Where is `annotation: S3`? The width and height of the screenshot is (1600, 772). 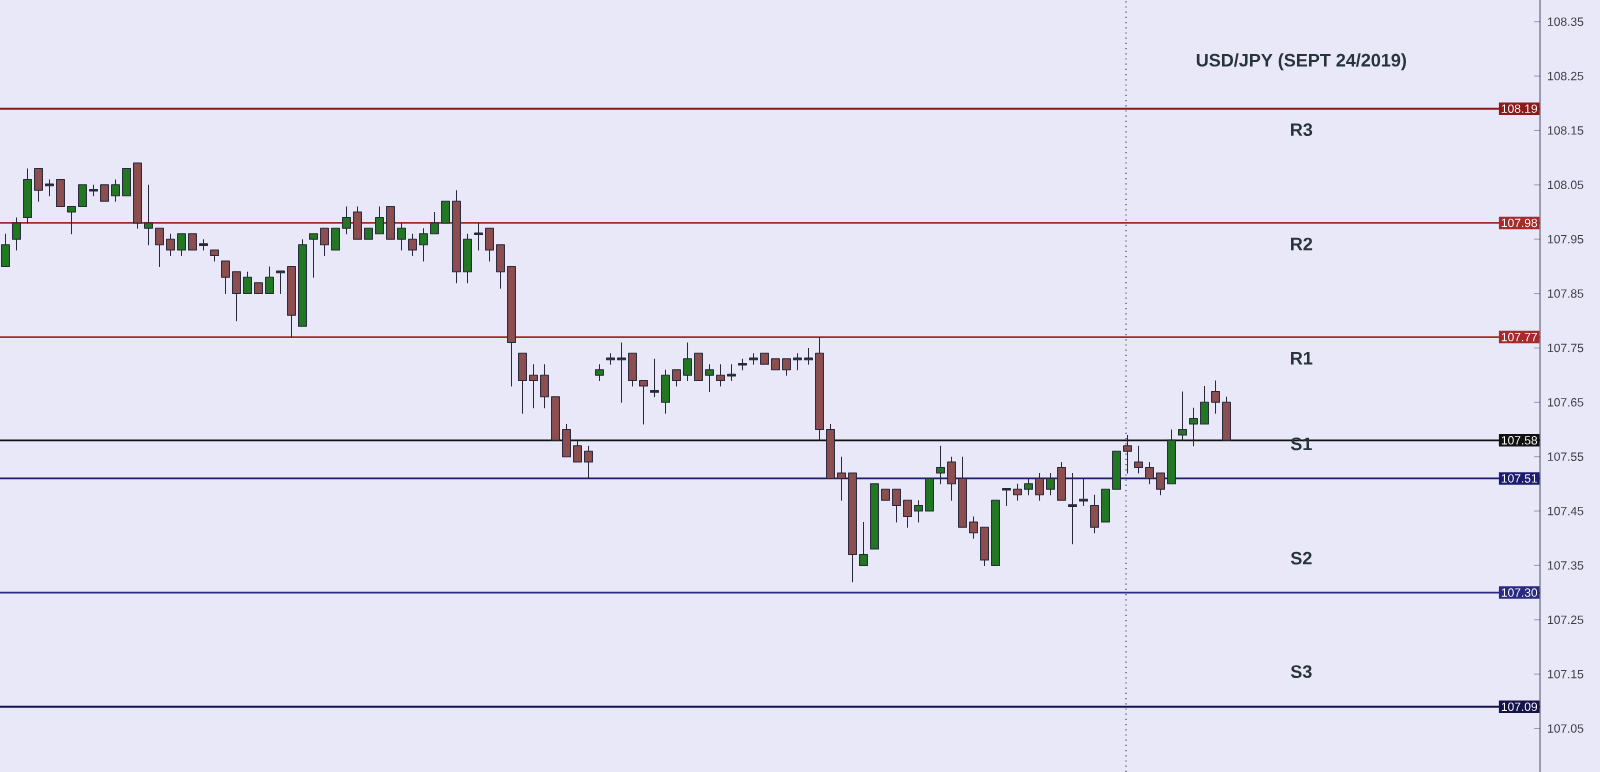
annotation: S3 is located at coordinates (1301, 671).